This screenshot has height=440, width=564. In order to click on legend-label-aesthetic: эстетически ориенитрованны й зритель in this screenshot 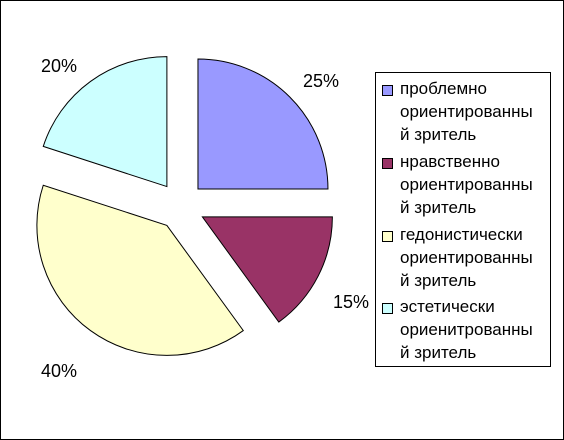, I will do `click(466, 329)`.